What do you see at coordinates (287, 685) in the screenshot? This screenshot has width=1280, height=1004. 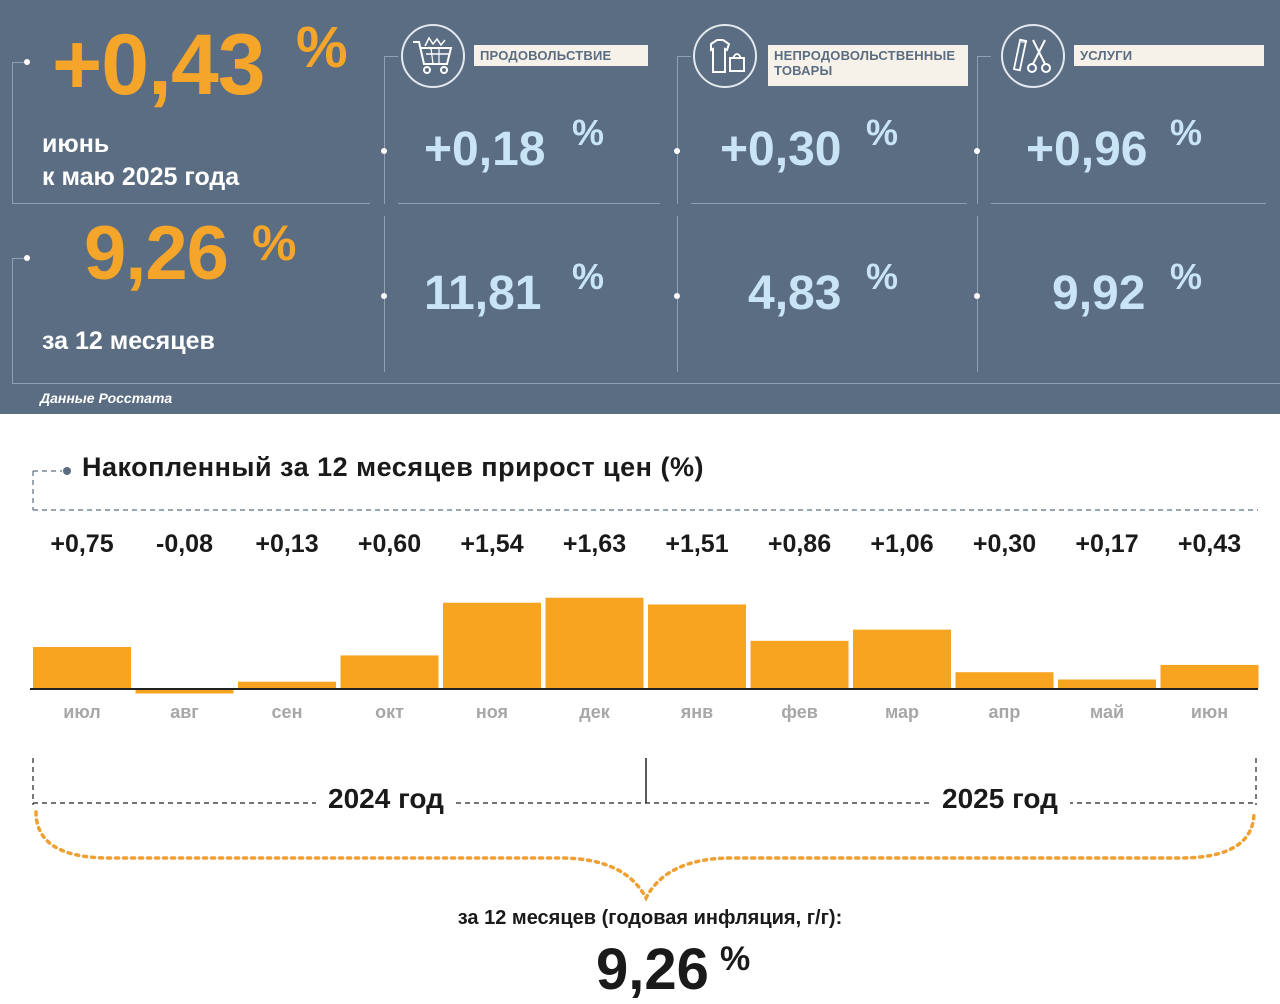 I see `bar-сен` at bounding box center [287, 685].